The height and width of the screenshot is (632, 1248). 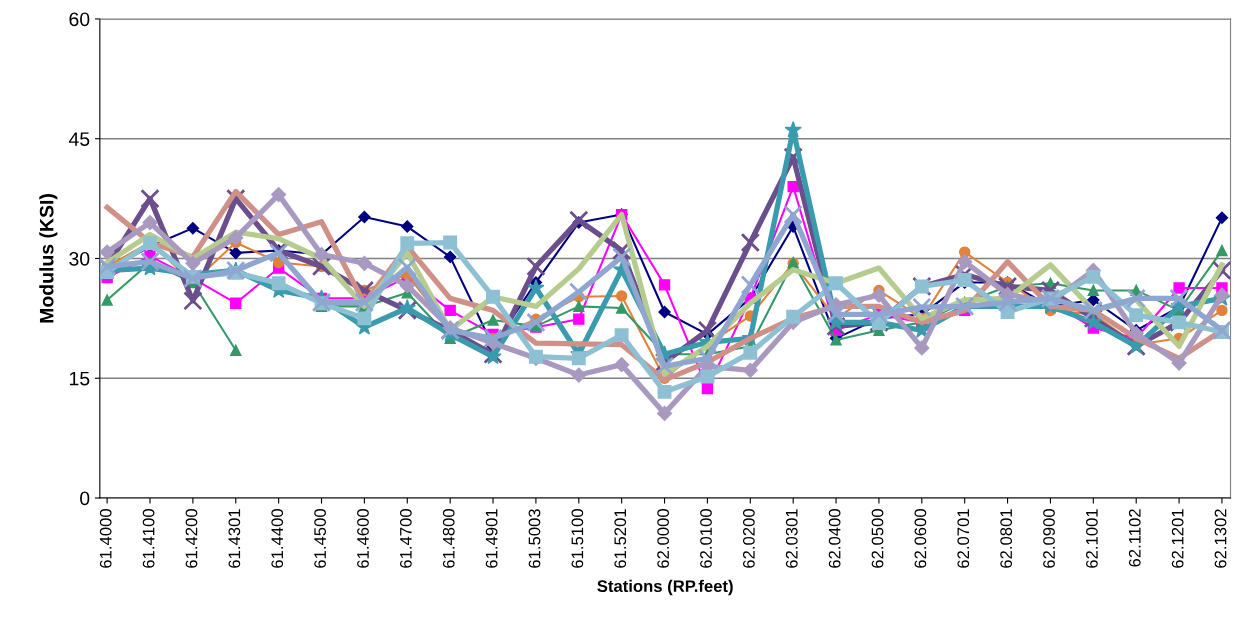 What do you see at coordinates (79, 19) in the screenshot?
I see `y-tick-label: 60` at bounding box center [79, 19].